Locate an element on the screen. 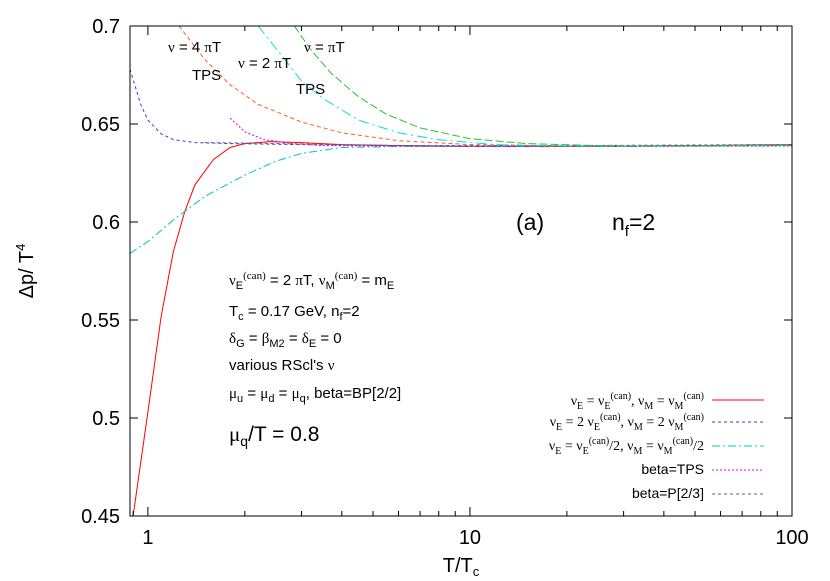  info-line-4: various RScl's ν is located at coordinates (282, 365).